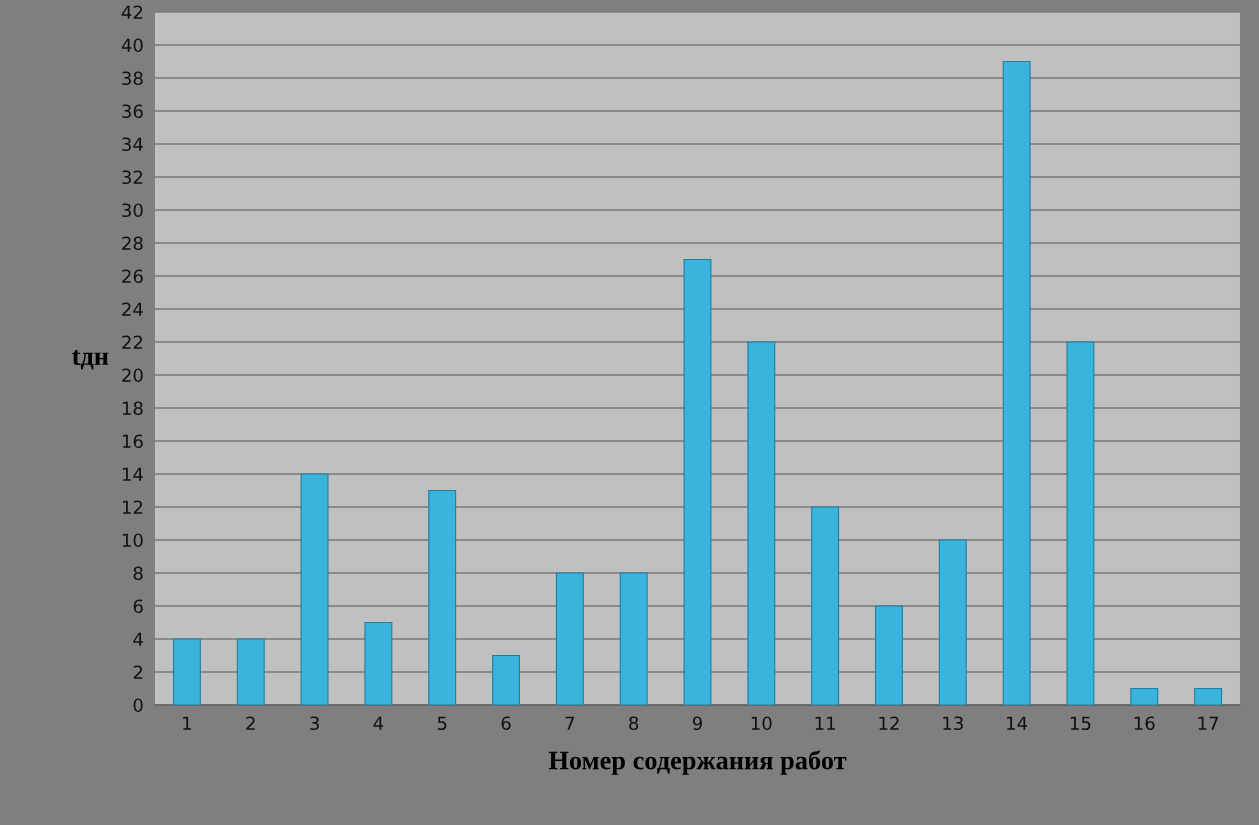 Image resolution: width=1259 pixels, height=825 pixels. I want to click on y-tick-label: 0, so click(138, 705).